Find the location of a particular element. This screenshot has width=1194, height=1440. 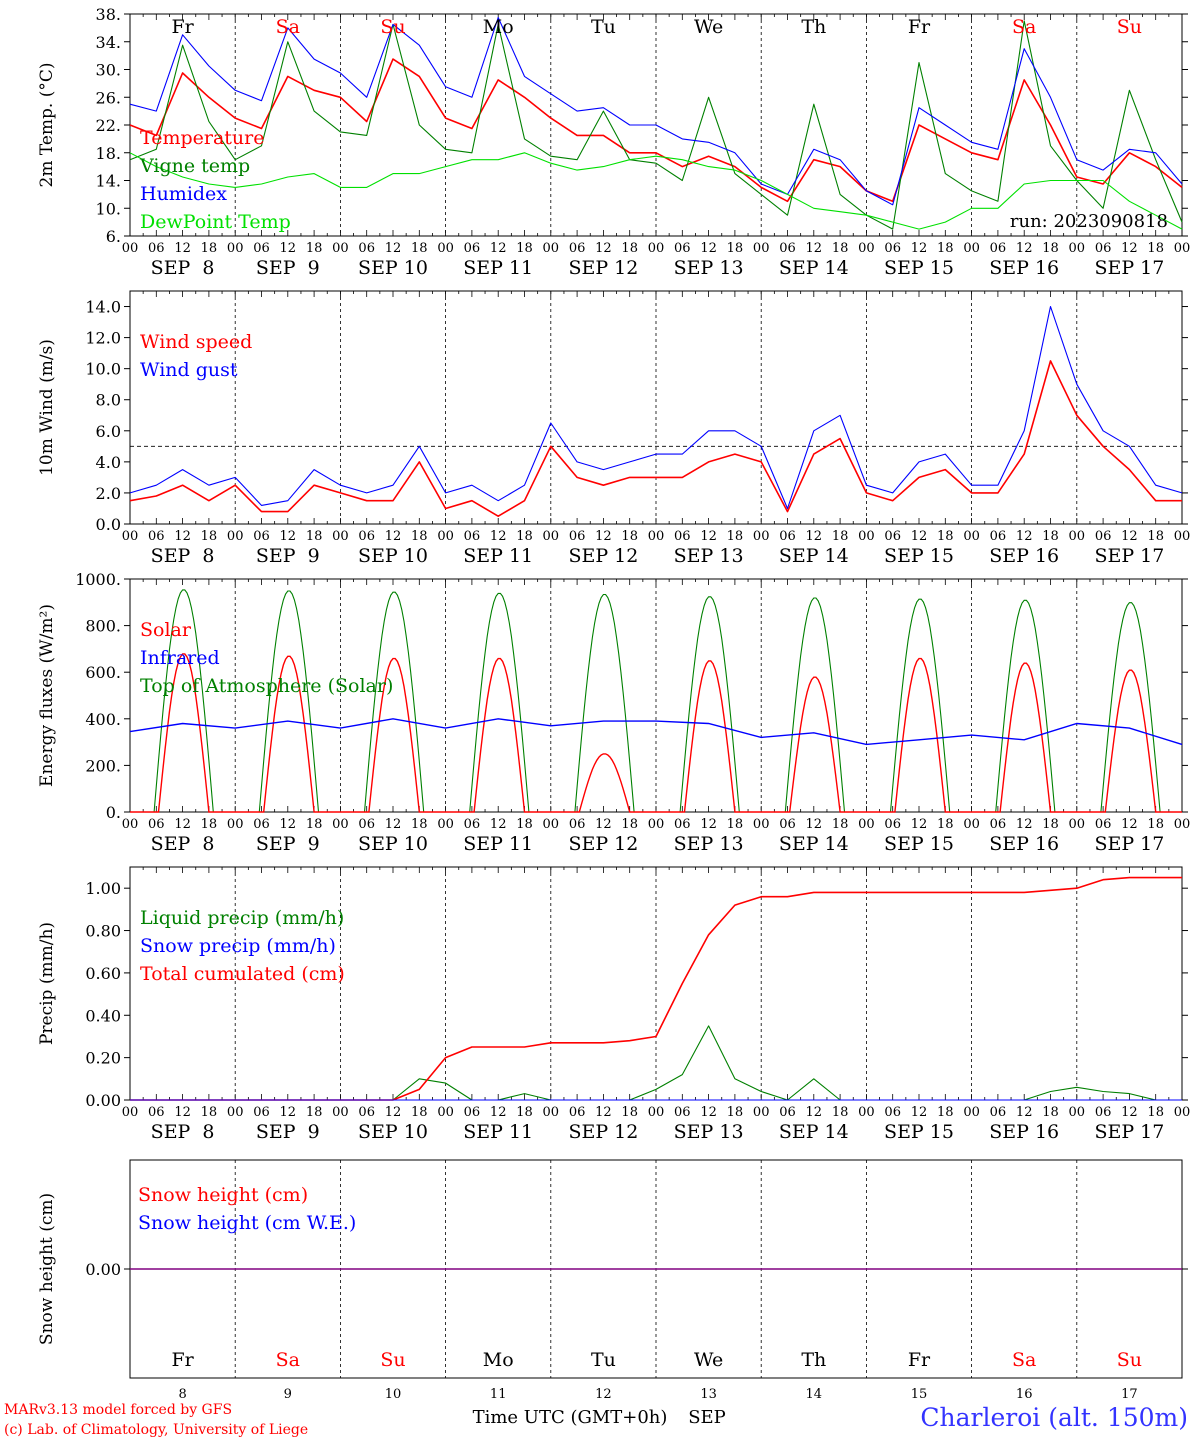

y-tick-label: 0. is located at coordinates (113, 812).